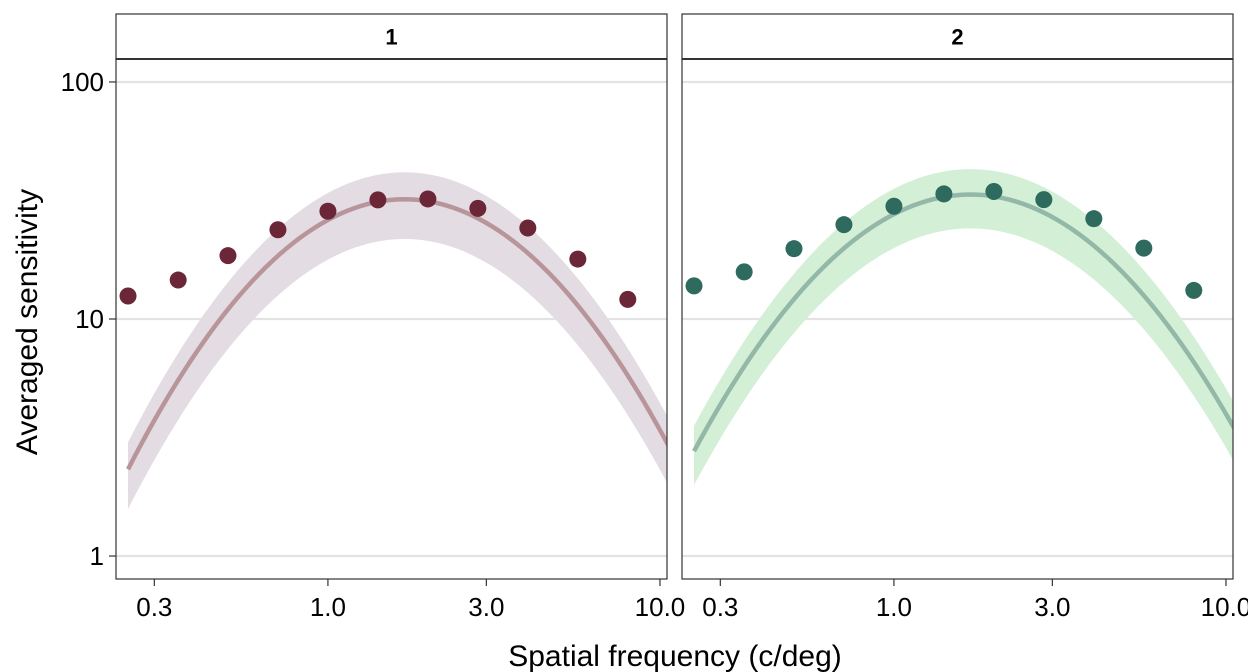 The image size is (1248, 672). What do you see at coordinates (957, 37) in the screenshot?
I see `facet-strip-label: 2` at bounding box center [957, 37].